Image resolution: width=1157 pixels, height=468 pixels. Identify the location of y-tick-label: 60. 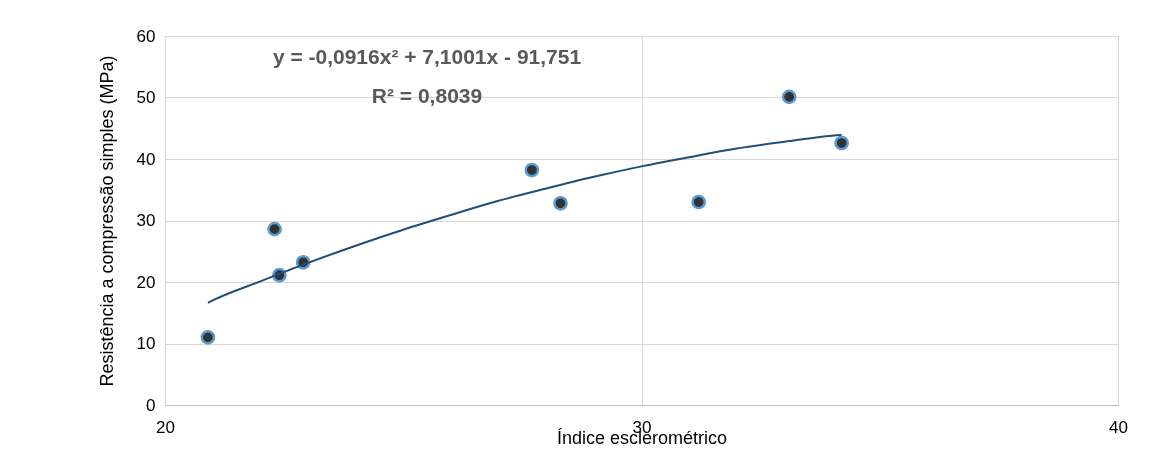
(146, 36).